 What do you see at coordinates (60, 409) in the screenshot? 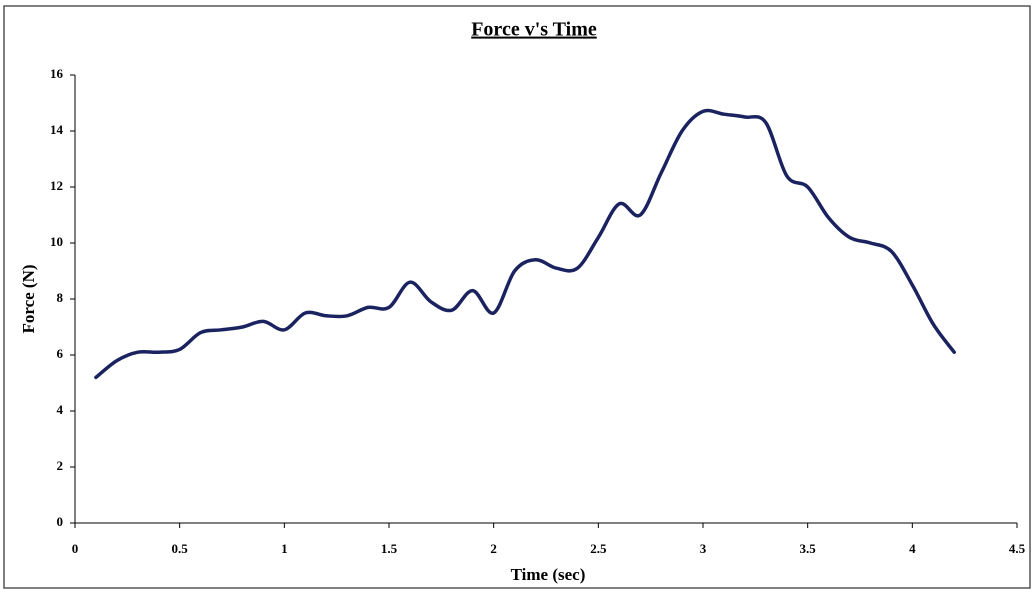
I see `y-tick-label: 4` at bounding box center [60, 409].